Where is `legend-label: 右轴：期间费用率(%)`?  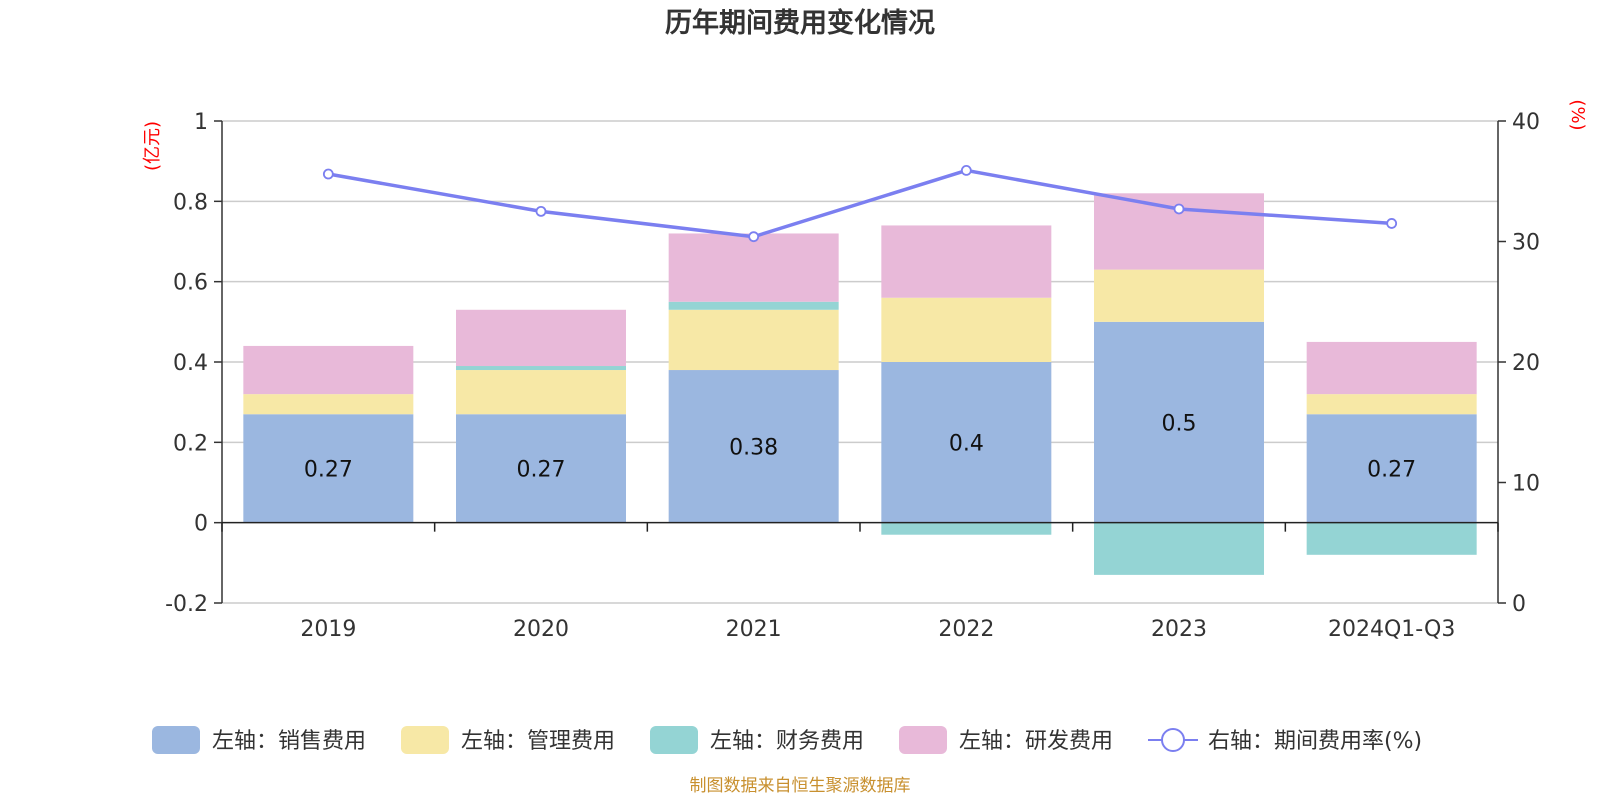
legend-label: 右轴：期间费用率(%) is located at coordinates (1315, 741).